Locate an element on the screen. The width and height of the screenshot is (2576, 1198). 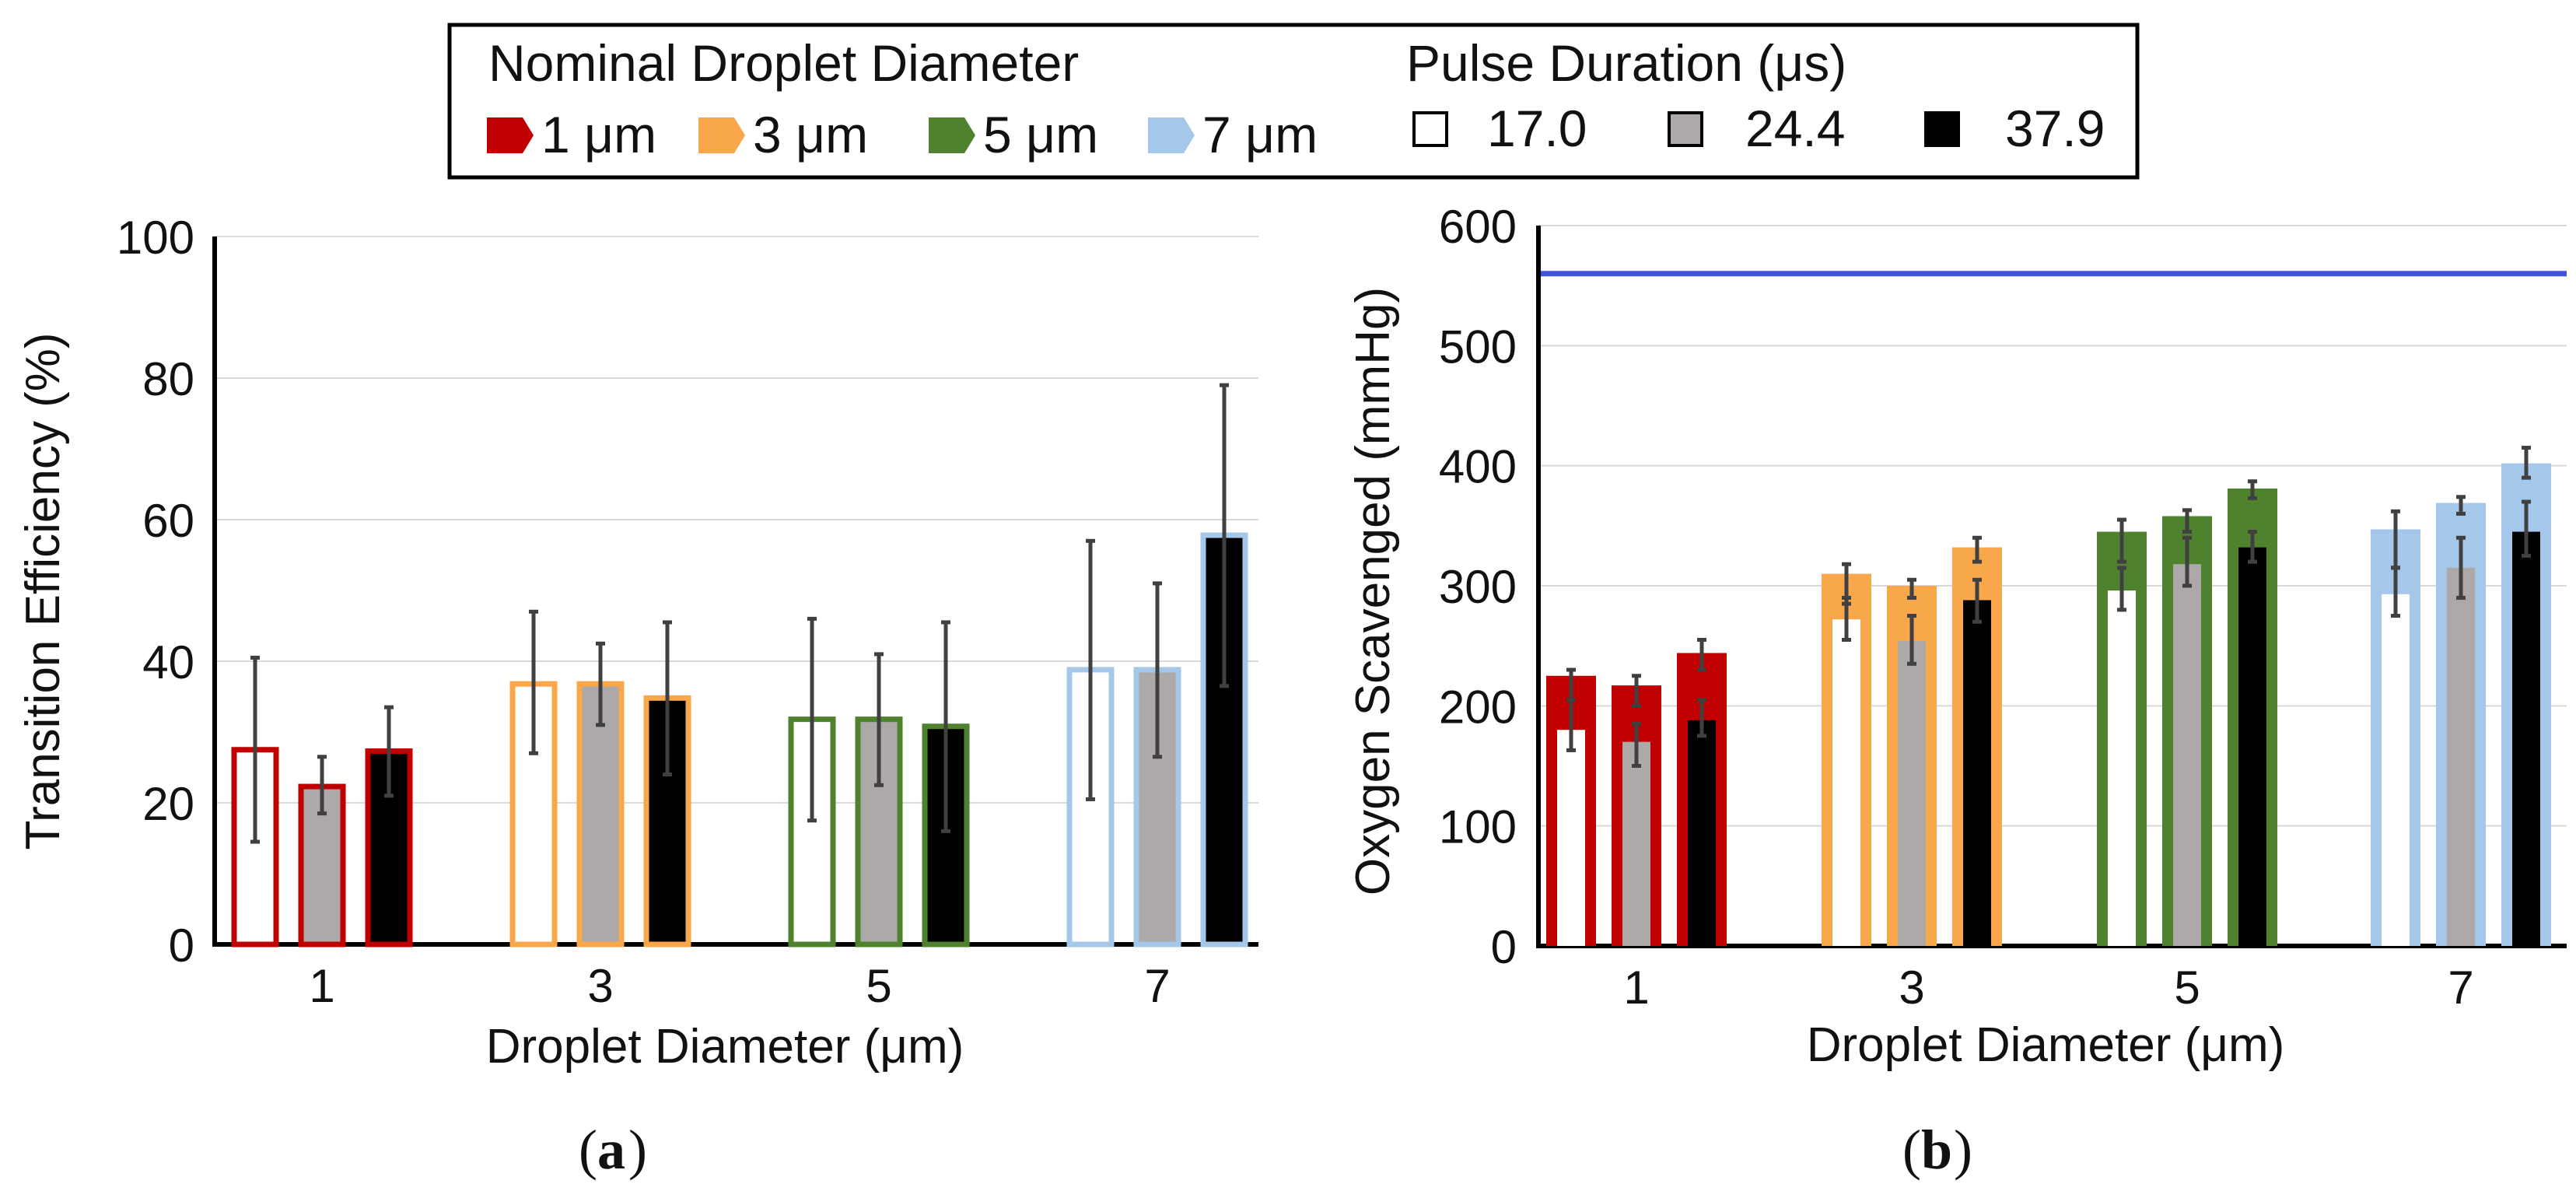
bar-b-inner-d5-p24.4 is located at coordinates (2187, 755).